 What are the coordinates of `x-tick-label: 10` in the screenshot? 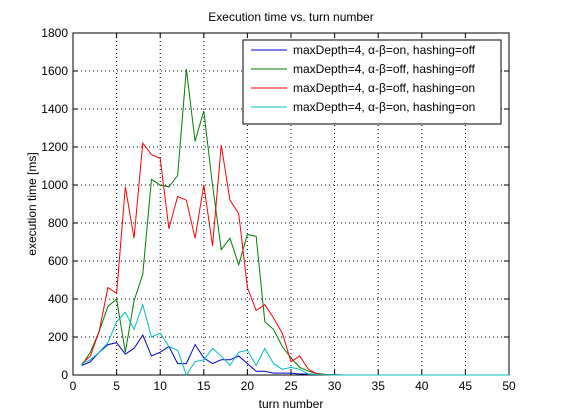 It's located at (161, 386).